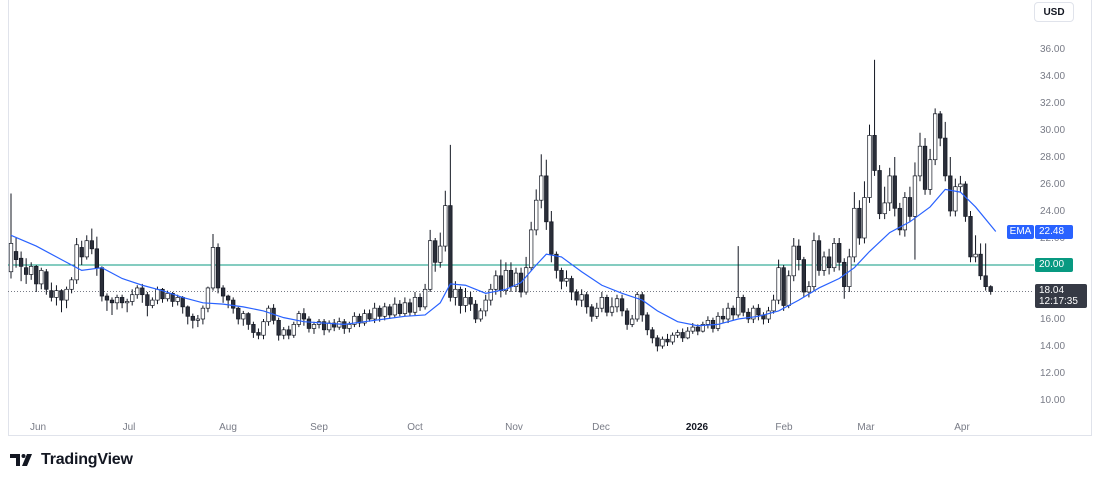 The height and width of the screenshot is (486, 1100). I want to click on tradingview-brand: TradingView, so click(71, 460).